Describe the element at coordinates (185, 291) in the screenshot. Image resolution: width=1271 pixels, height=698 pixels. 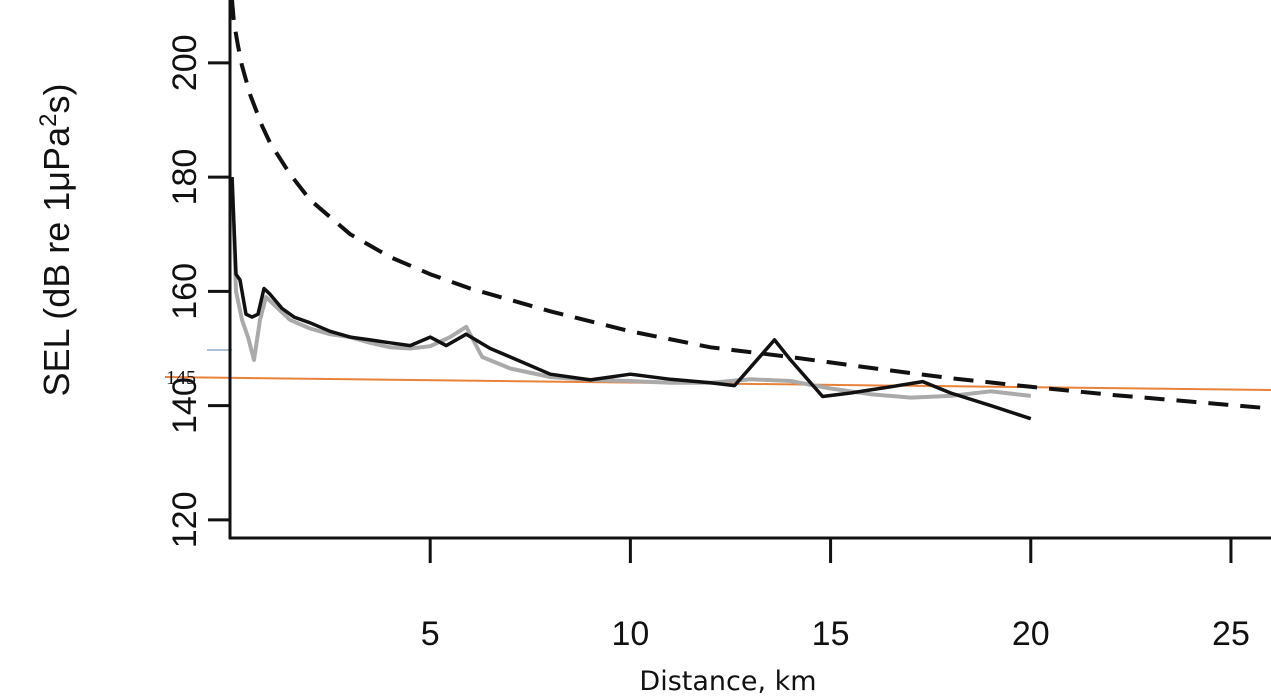
I see `y-tick-label: 160` at that location.